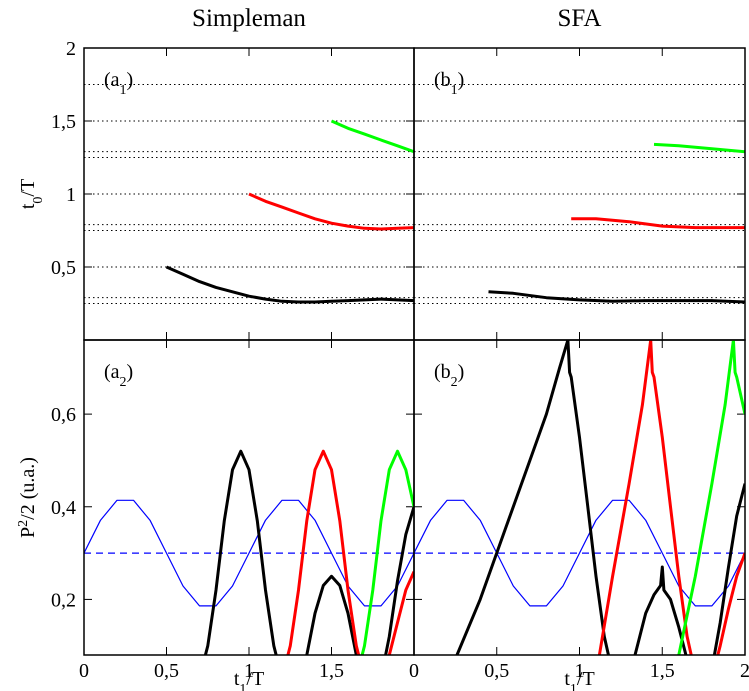 The image size is (749, 691). Describe the element at coordinates (63, 508) in the screenshot. I see `y-tick-label: 0,4` at that location.